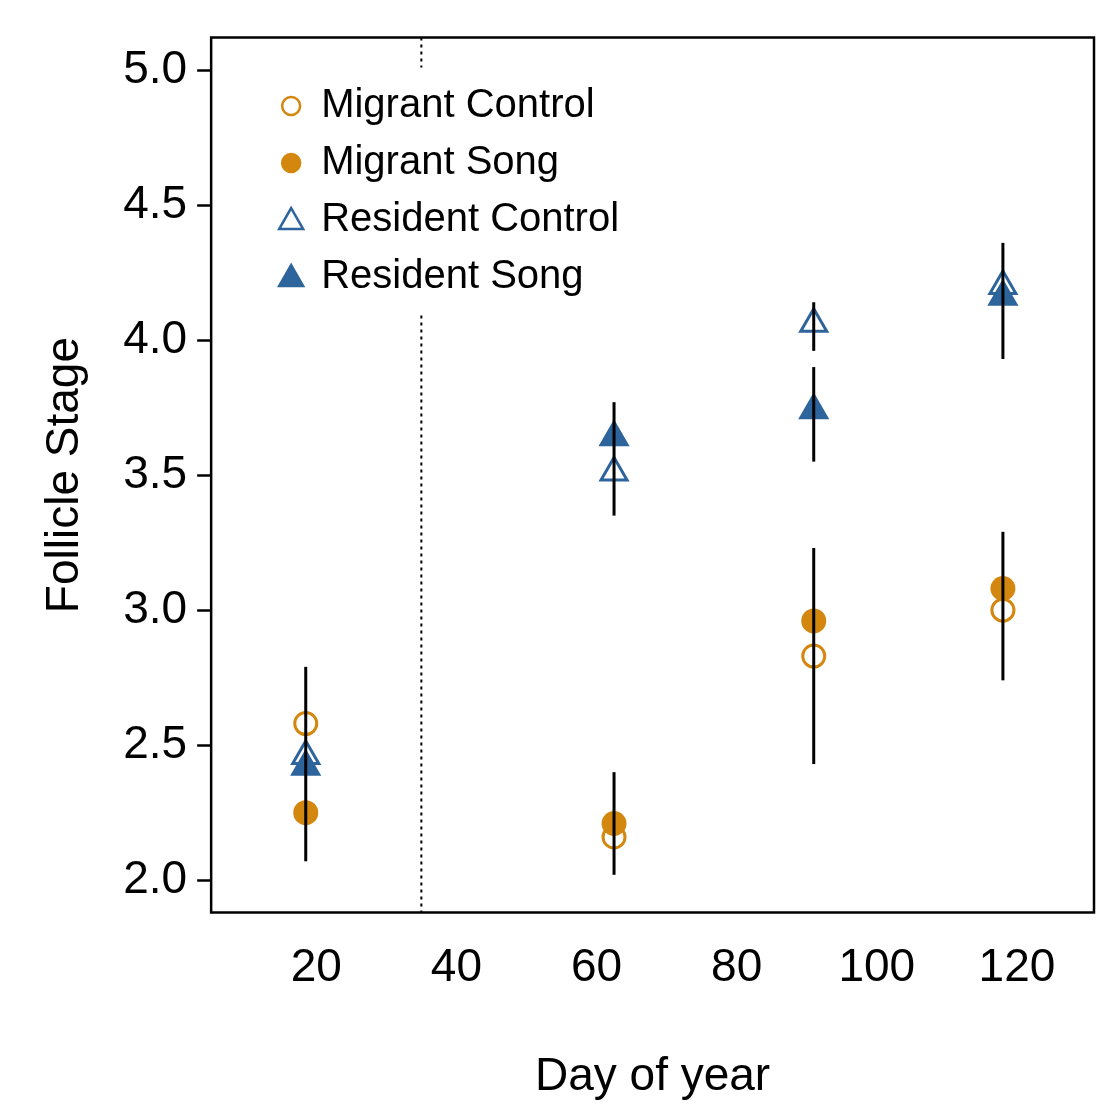 The image size is (1112, 1119). I want to click on y-tick-label: 2.0, so click(155, 876).